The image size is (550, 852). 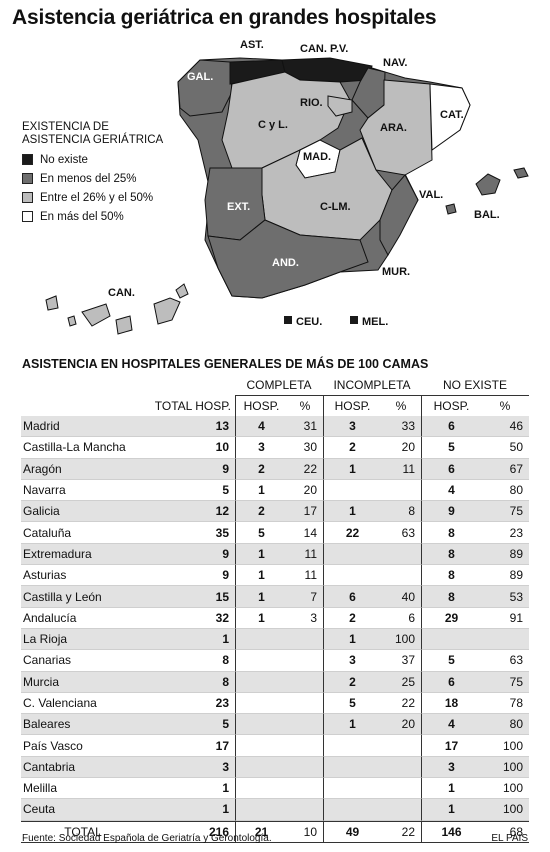 I want to click on cell-completa-hosp: 5, so click(x=261, y=533).